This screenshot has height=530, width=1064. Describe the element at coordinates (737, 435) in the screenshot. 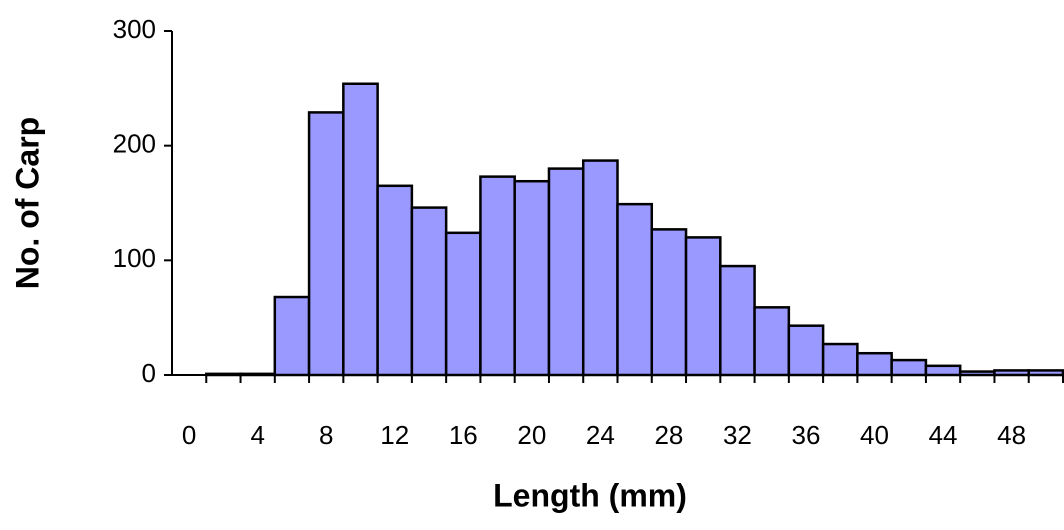

I see `x-tick-label: 32` at that location.